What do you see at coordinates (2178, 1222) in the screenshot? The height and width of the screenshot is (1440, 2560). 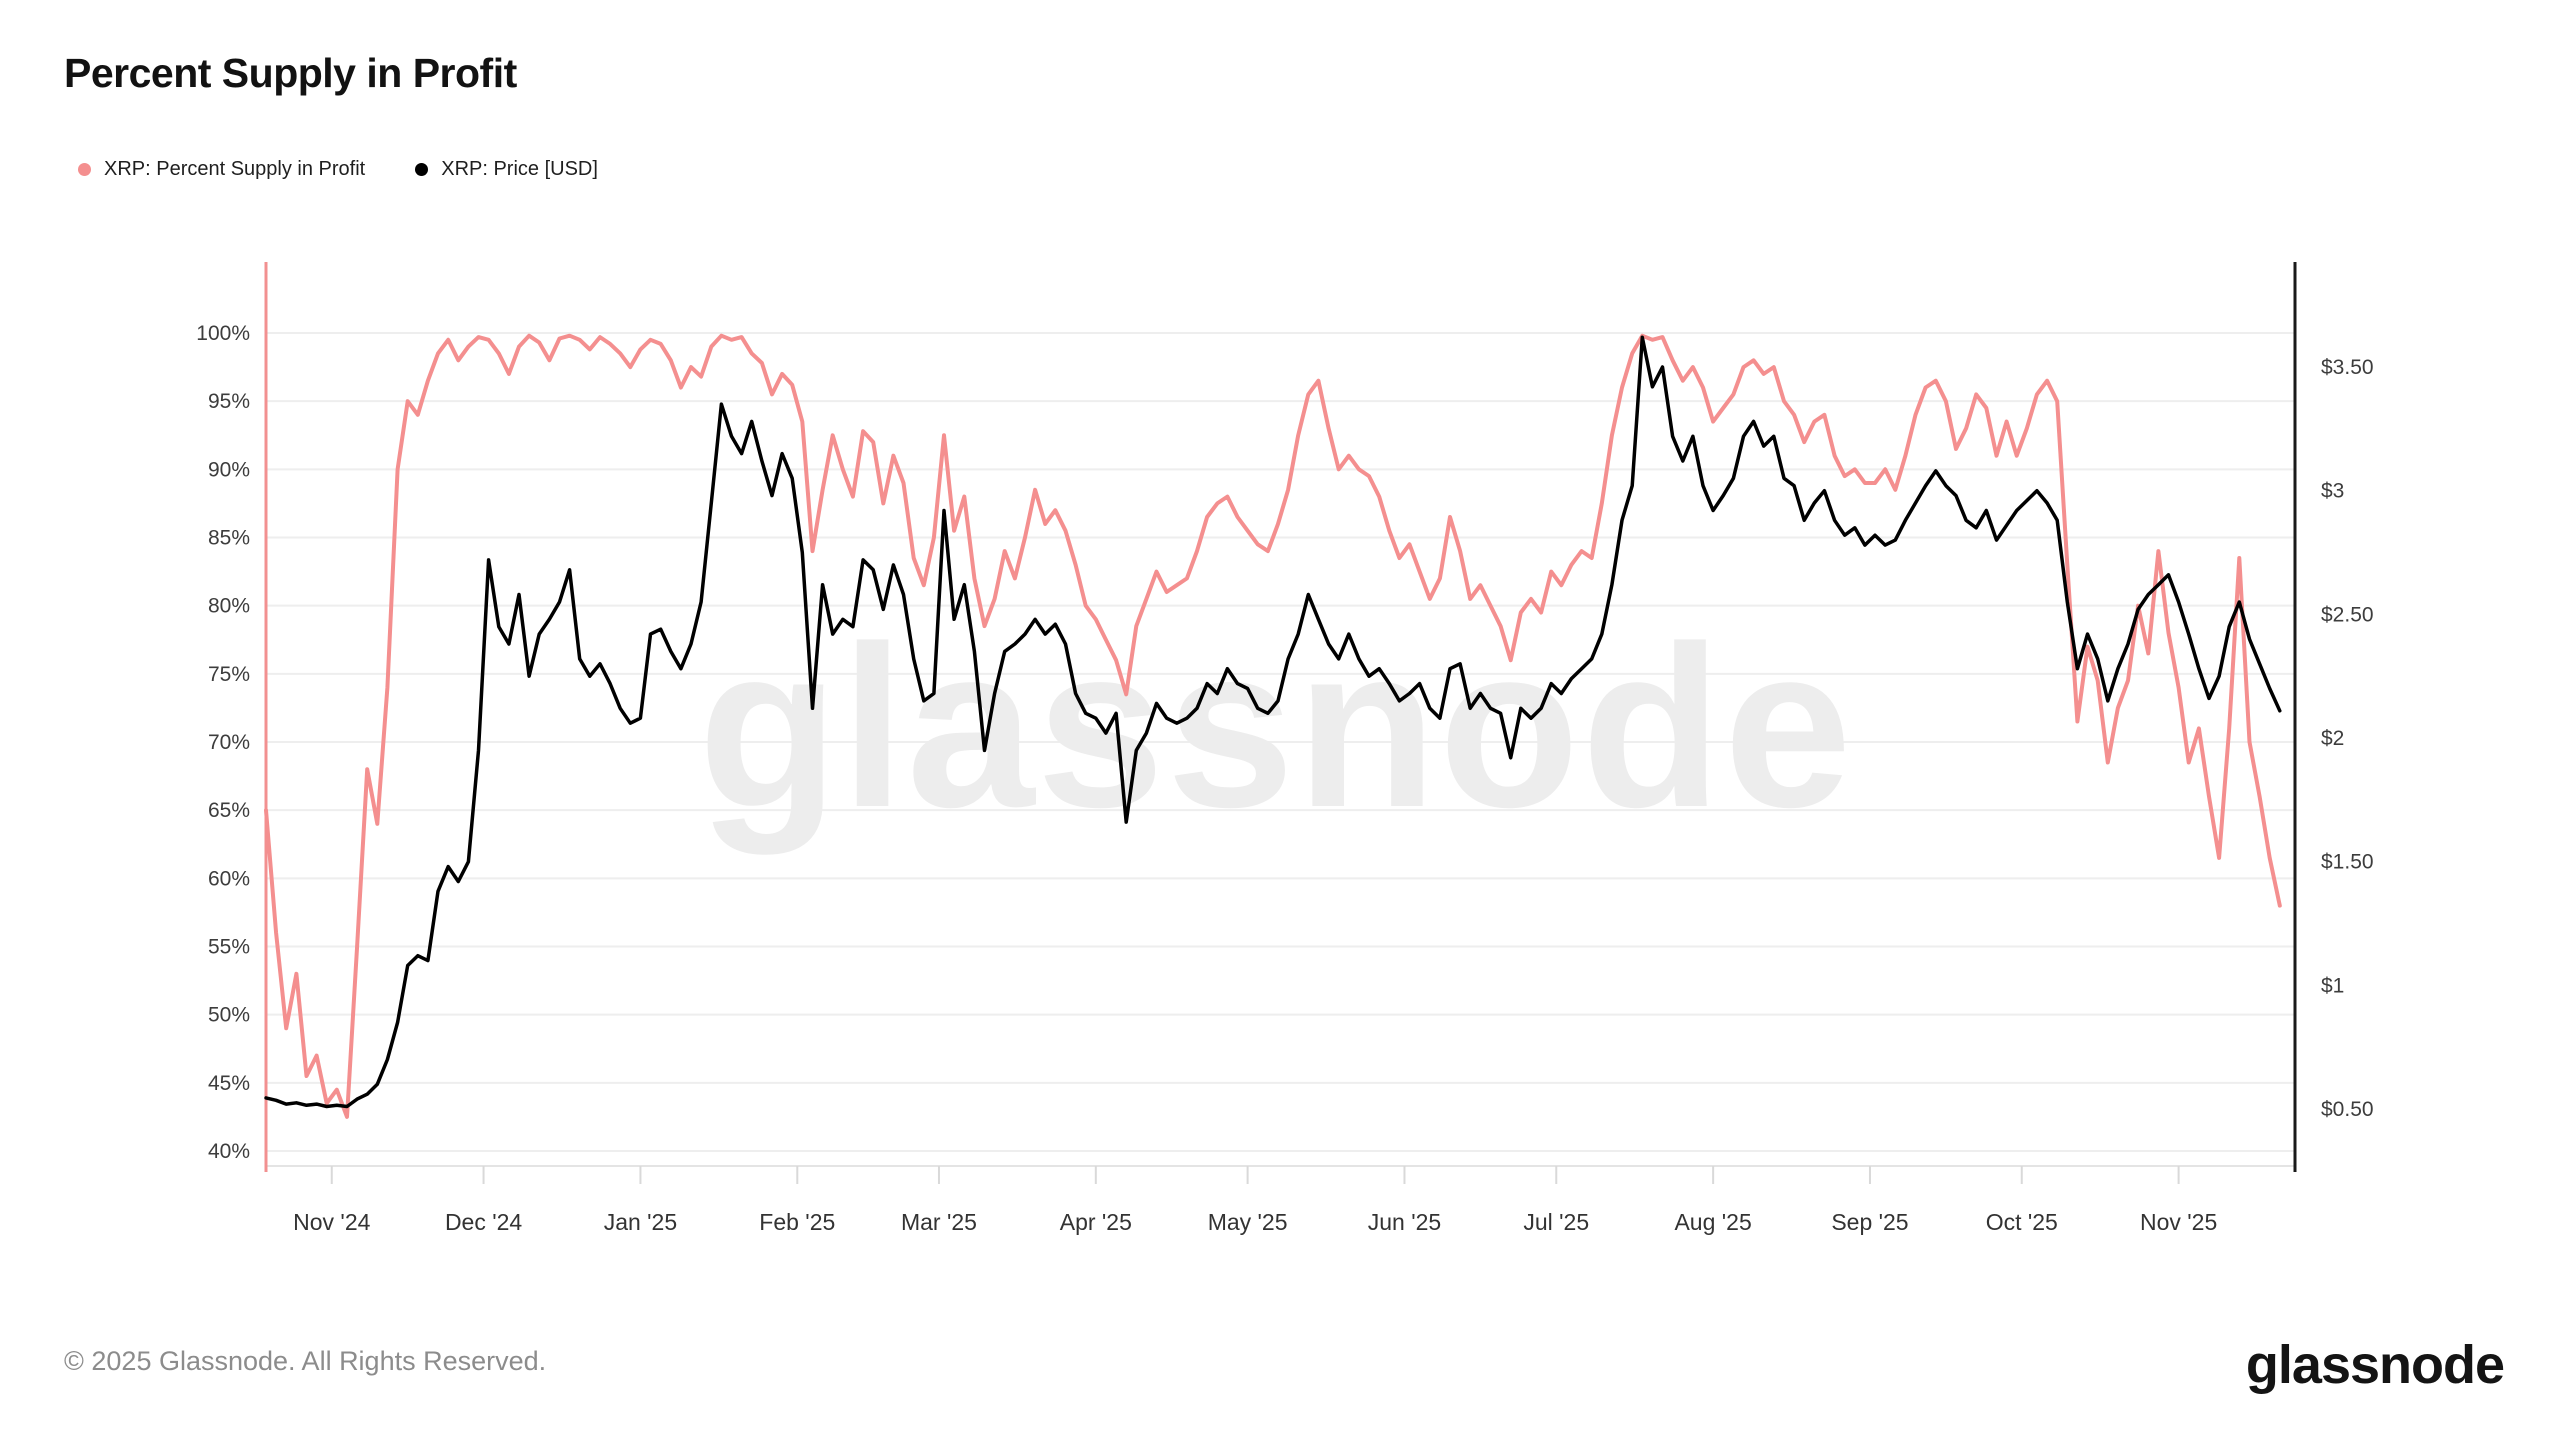 I see `x-axis-label: Nov '25` at bounding box center [2178, 1222].